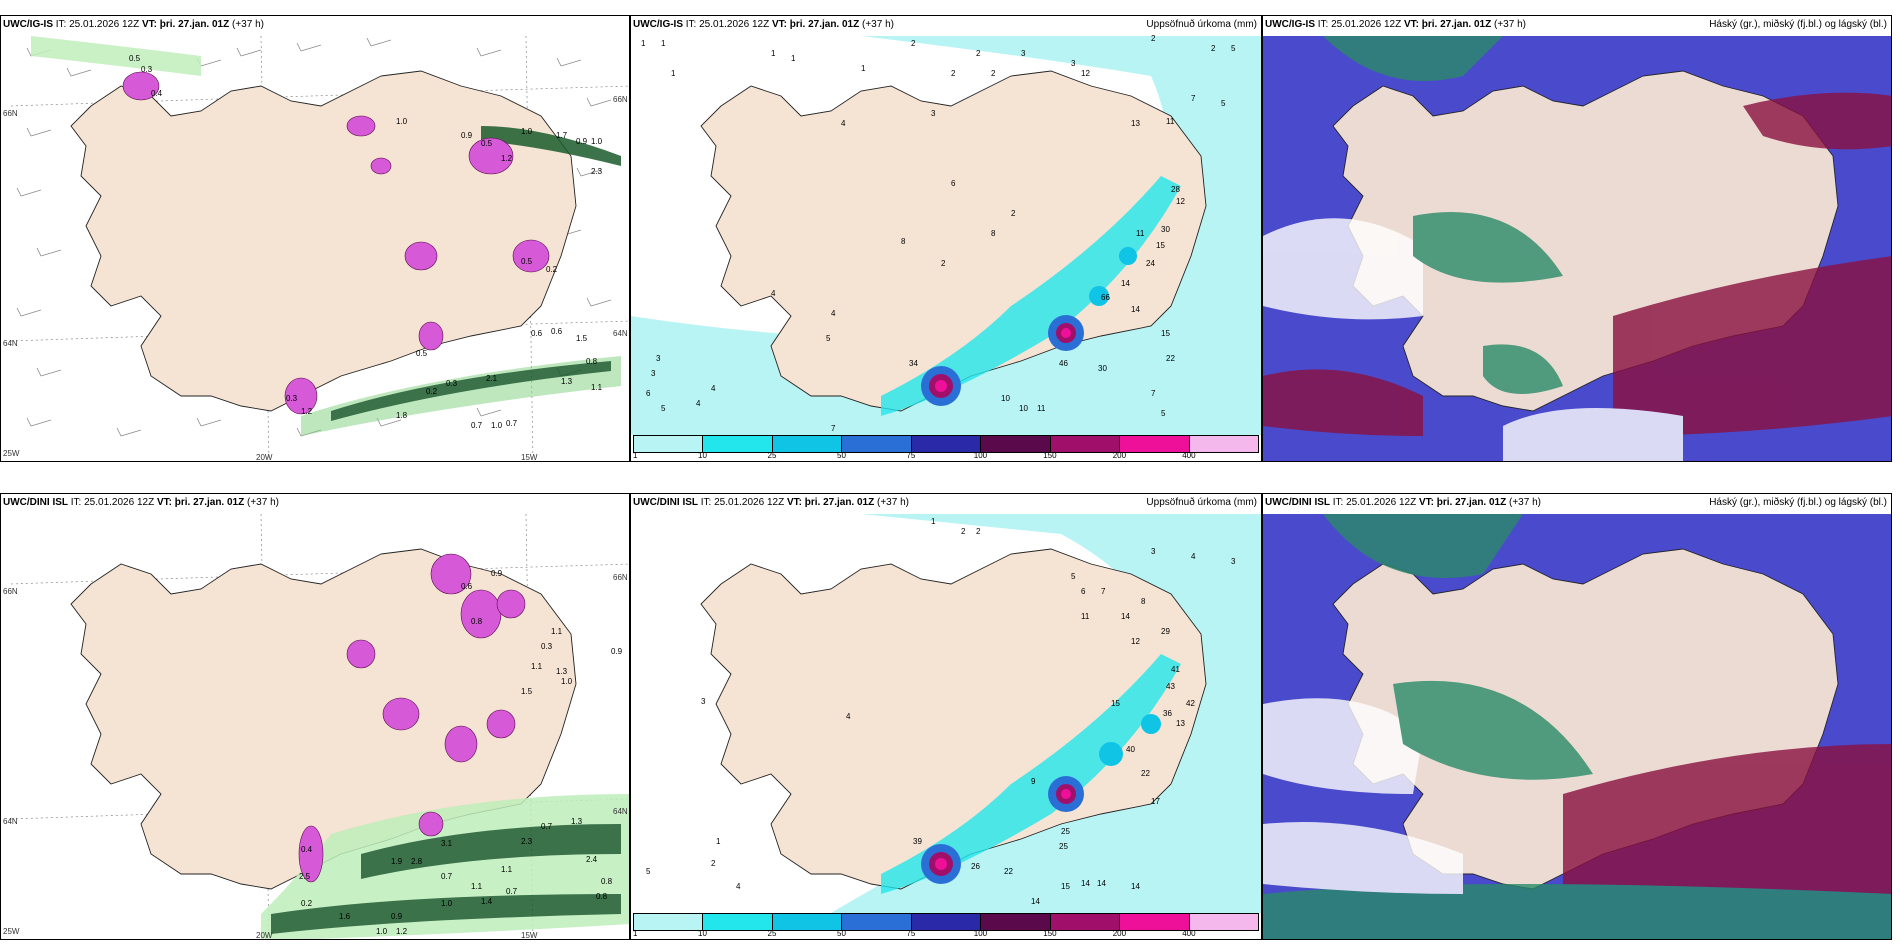  I want to click on value-label: 10, so click(1005, 398).